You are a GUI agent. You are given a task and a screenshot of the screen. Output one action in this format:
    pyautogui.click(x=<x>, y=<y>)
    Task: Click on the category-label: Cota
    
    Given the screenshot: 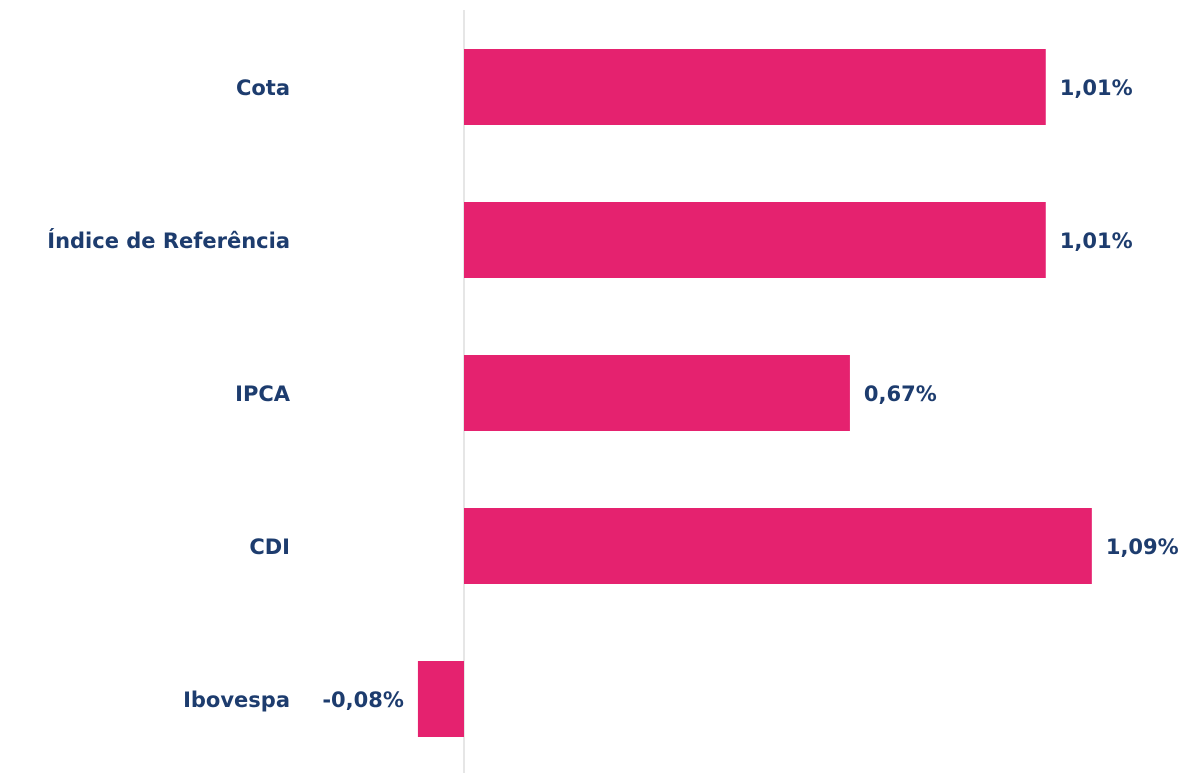 What is the action you would take?
    pyautogui.click(x=263, y=88)
    